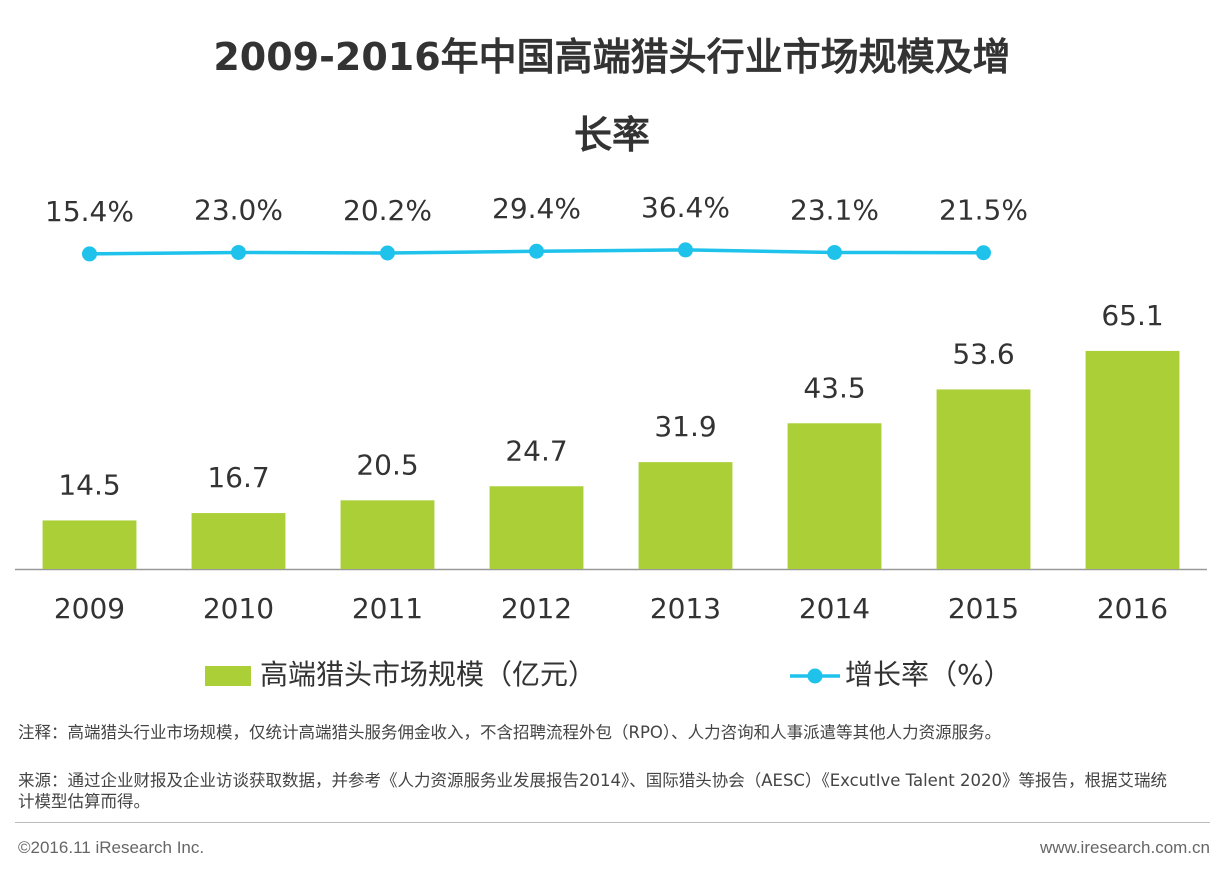  What do you see at coordinates (238, 608) in the screenshot?
I see `x-tick-label: 2010` at bounding box center [238, 608].